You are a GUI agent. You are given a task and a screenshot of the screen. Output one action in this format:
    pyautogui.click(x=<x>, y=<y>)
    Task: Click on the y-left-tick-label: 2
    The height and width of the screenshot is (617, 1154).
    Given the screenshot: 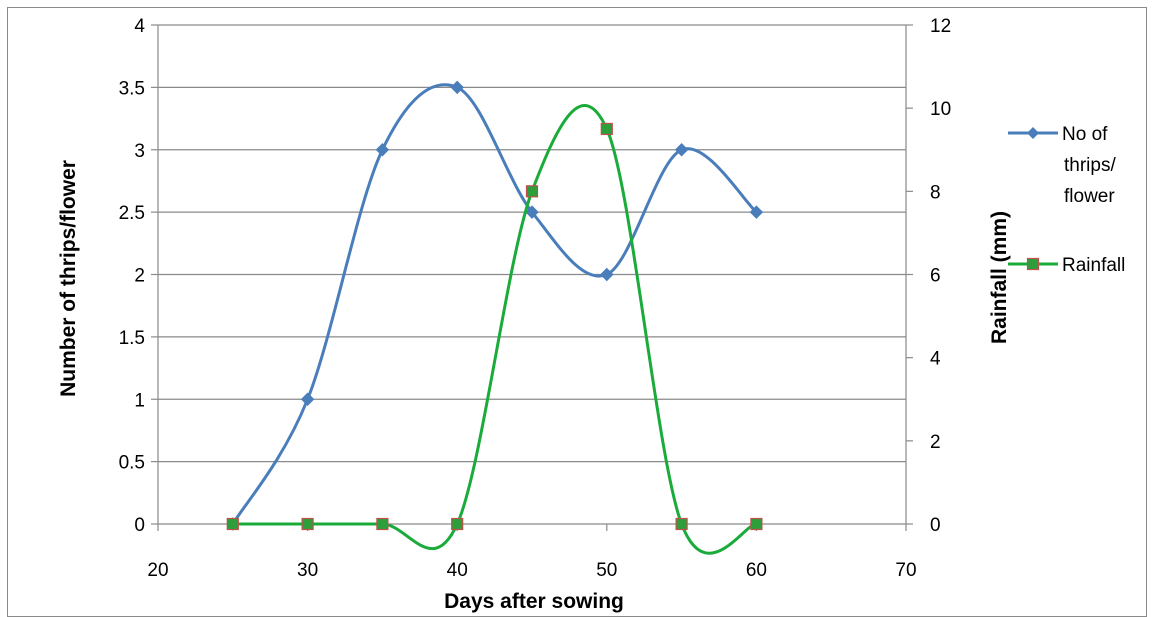 What is the action you would take?
    pyautogui.click(x=139, y=276)
    